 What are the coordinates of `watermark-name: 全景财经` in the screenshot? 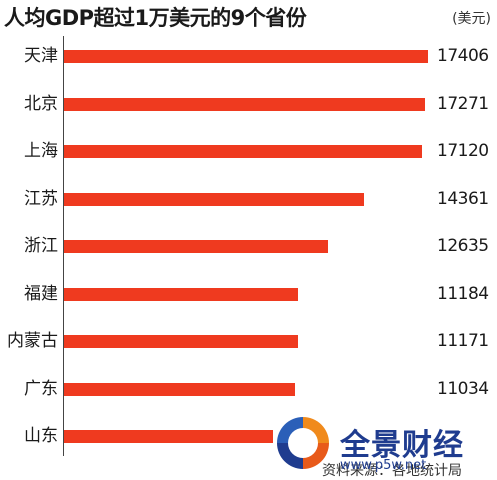 It's located at (402, 445).